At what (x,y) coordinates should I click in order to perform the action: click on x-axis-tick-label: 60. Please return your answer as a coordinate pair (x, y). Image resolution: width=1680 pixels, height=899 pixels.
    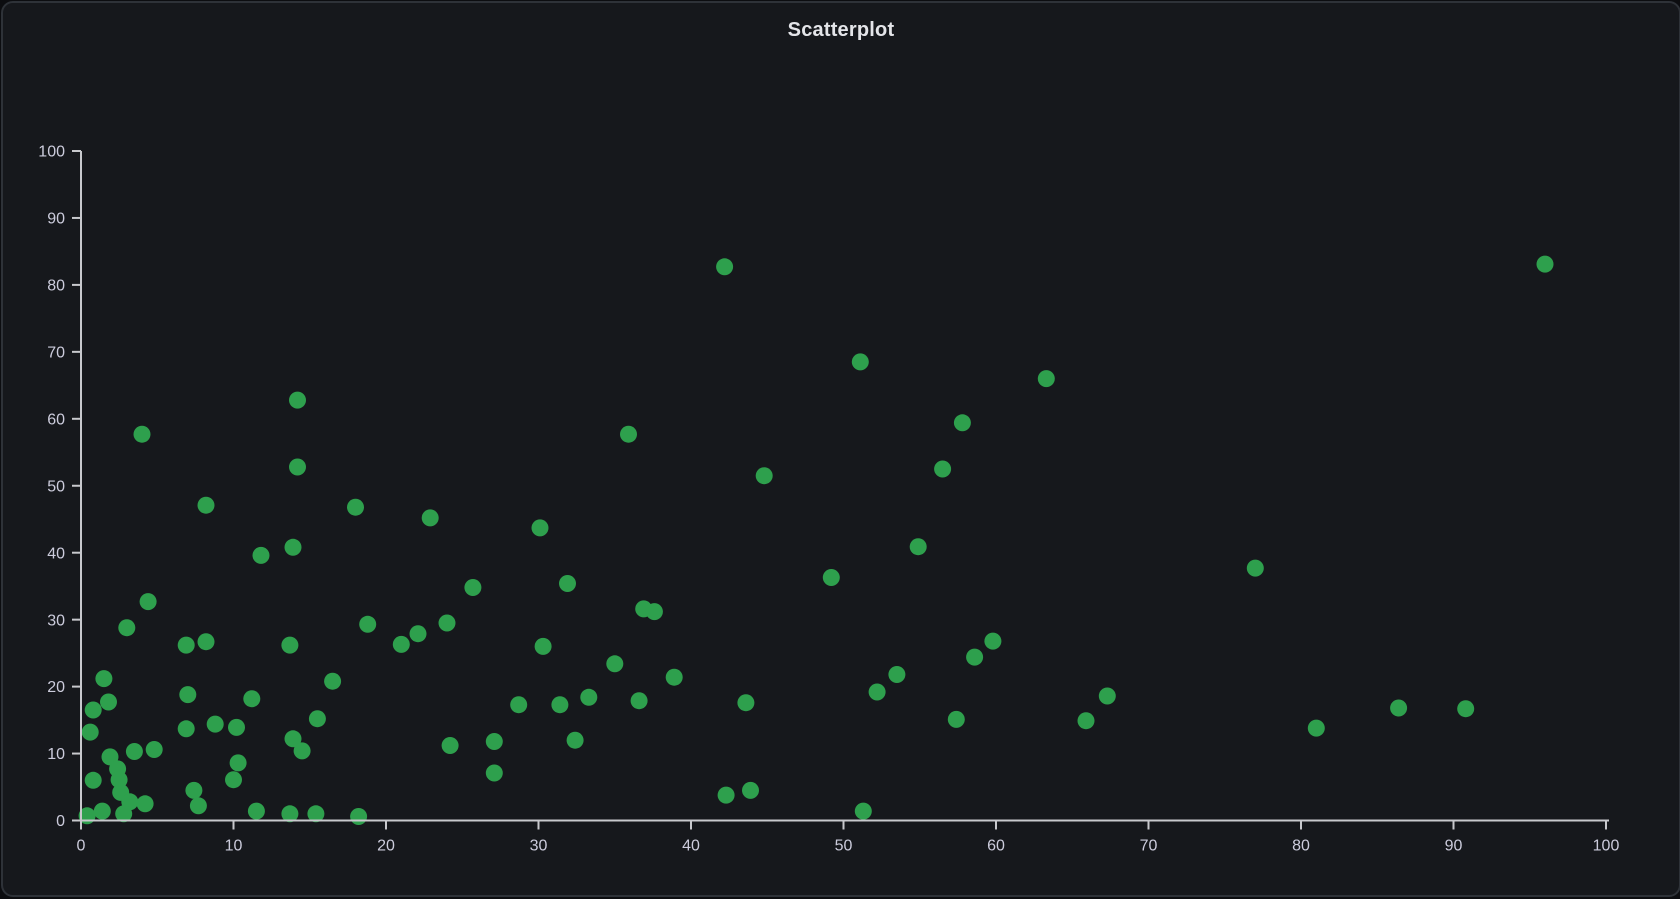
    Looking at the image, I should click on (996, 846).